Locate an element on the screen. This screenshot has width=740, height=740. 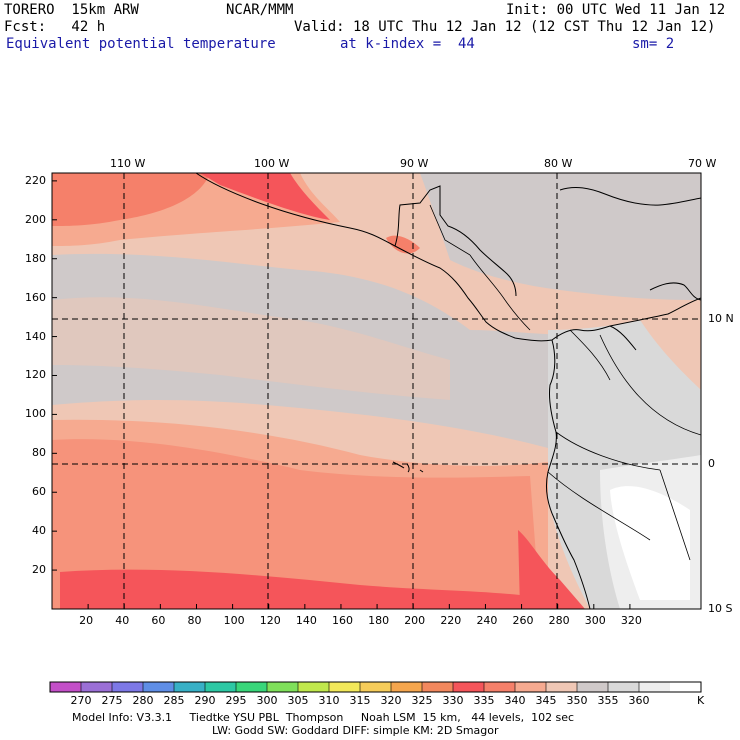
colorbar-label: 285 is located at coordinates (174, 700).